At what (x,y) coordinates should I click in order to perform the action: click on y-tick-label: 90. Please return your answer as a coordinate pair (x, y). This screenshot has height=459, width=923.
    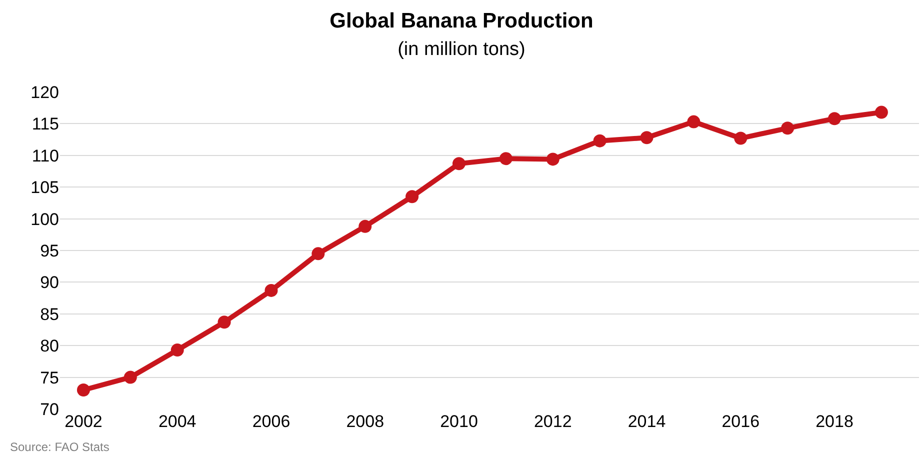
    Looking at the image, I should click on (49, 282).